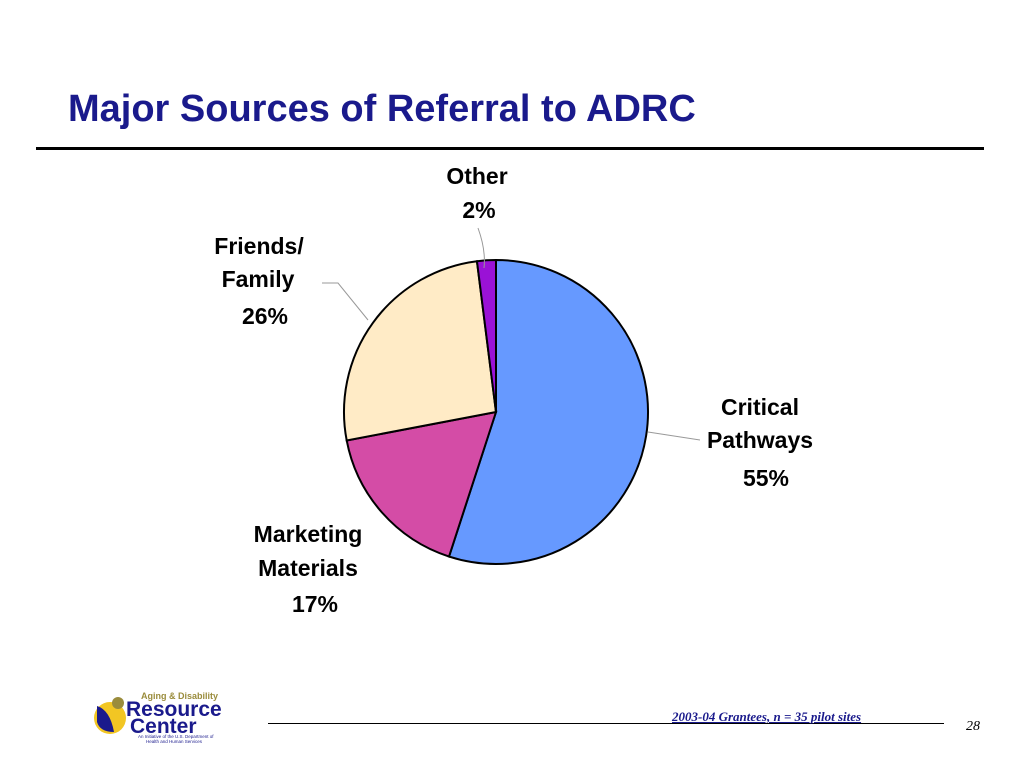 The width and height of the screenshot is (1024, 768). Describe the element at coordinates (174, 709) in the screenshot. I see `logo-line2: Resource` at that location.